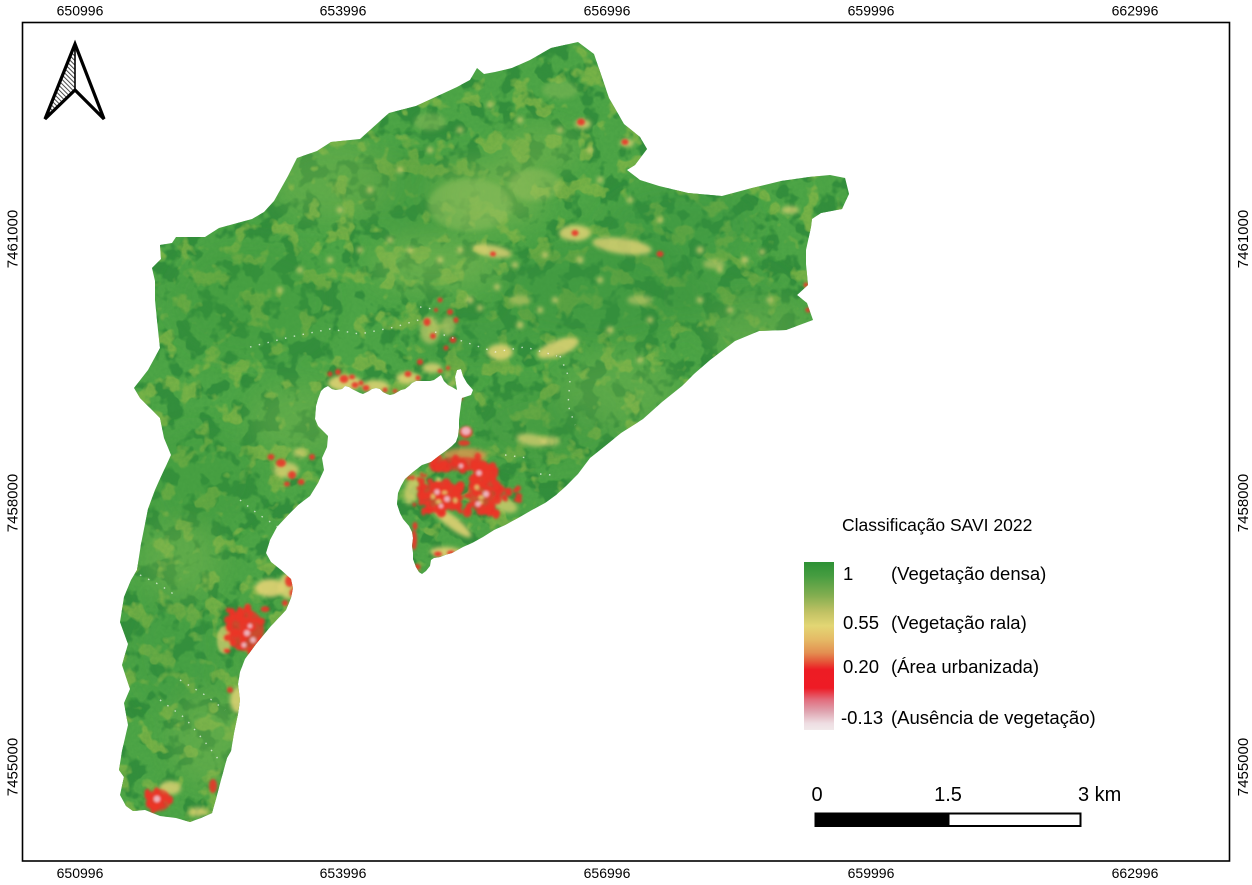 This screenshot has width=1252, height=885. What do you see at coordinates (937, 525) in the screenshot?
I see `svg-text: Classificação SAVI 2022` at bounding box center [937, 525].